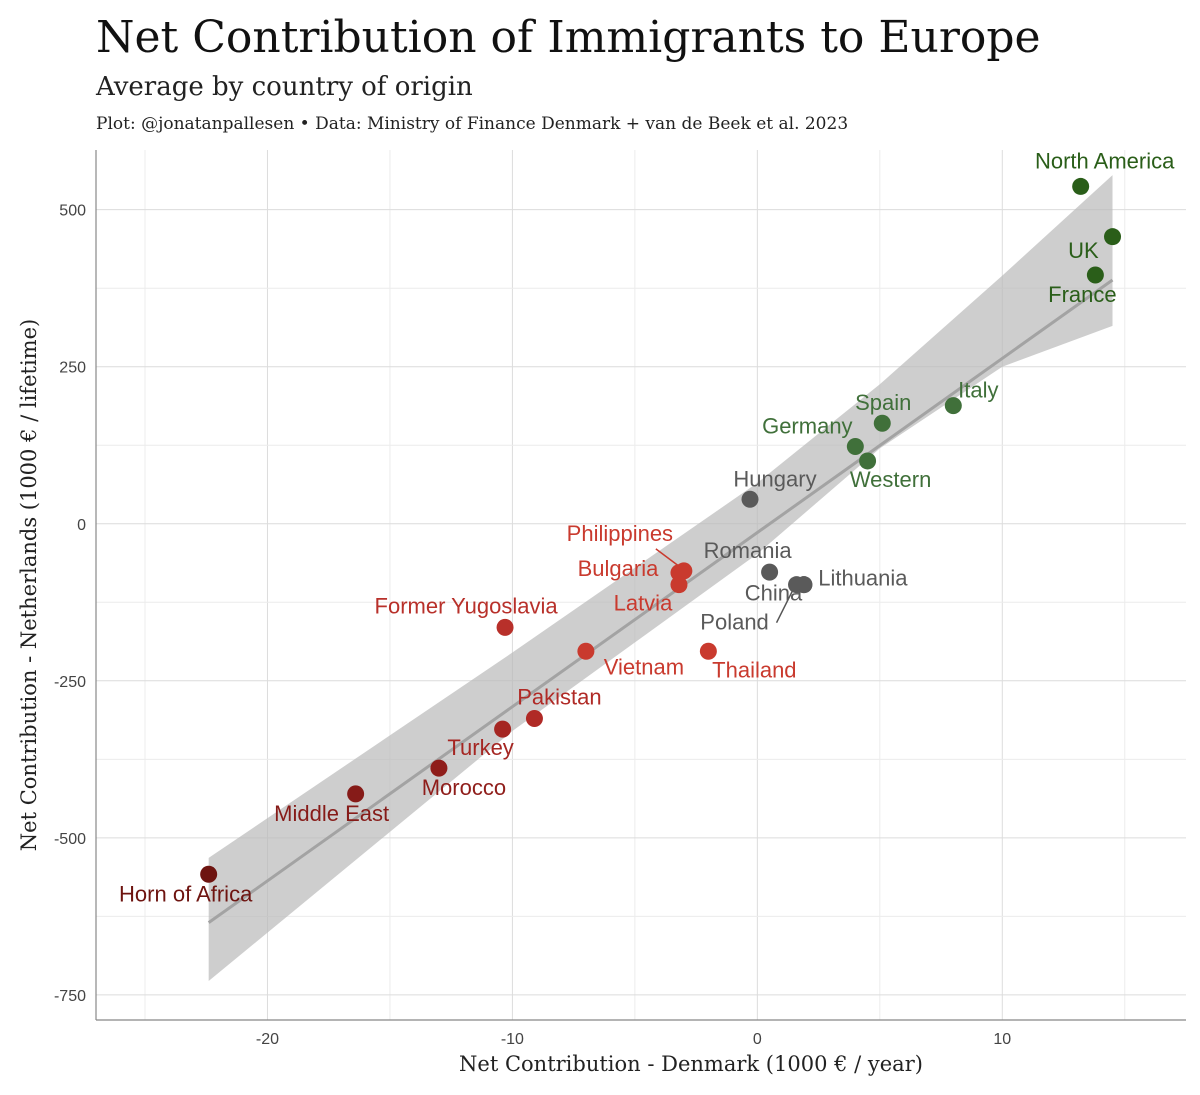 The width and height of the screenshot is (1200, 1095). What do you see at coordinates (804, 585) in the screenshot?
I see `point-lithuania` at bounding box center [804, 585].